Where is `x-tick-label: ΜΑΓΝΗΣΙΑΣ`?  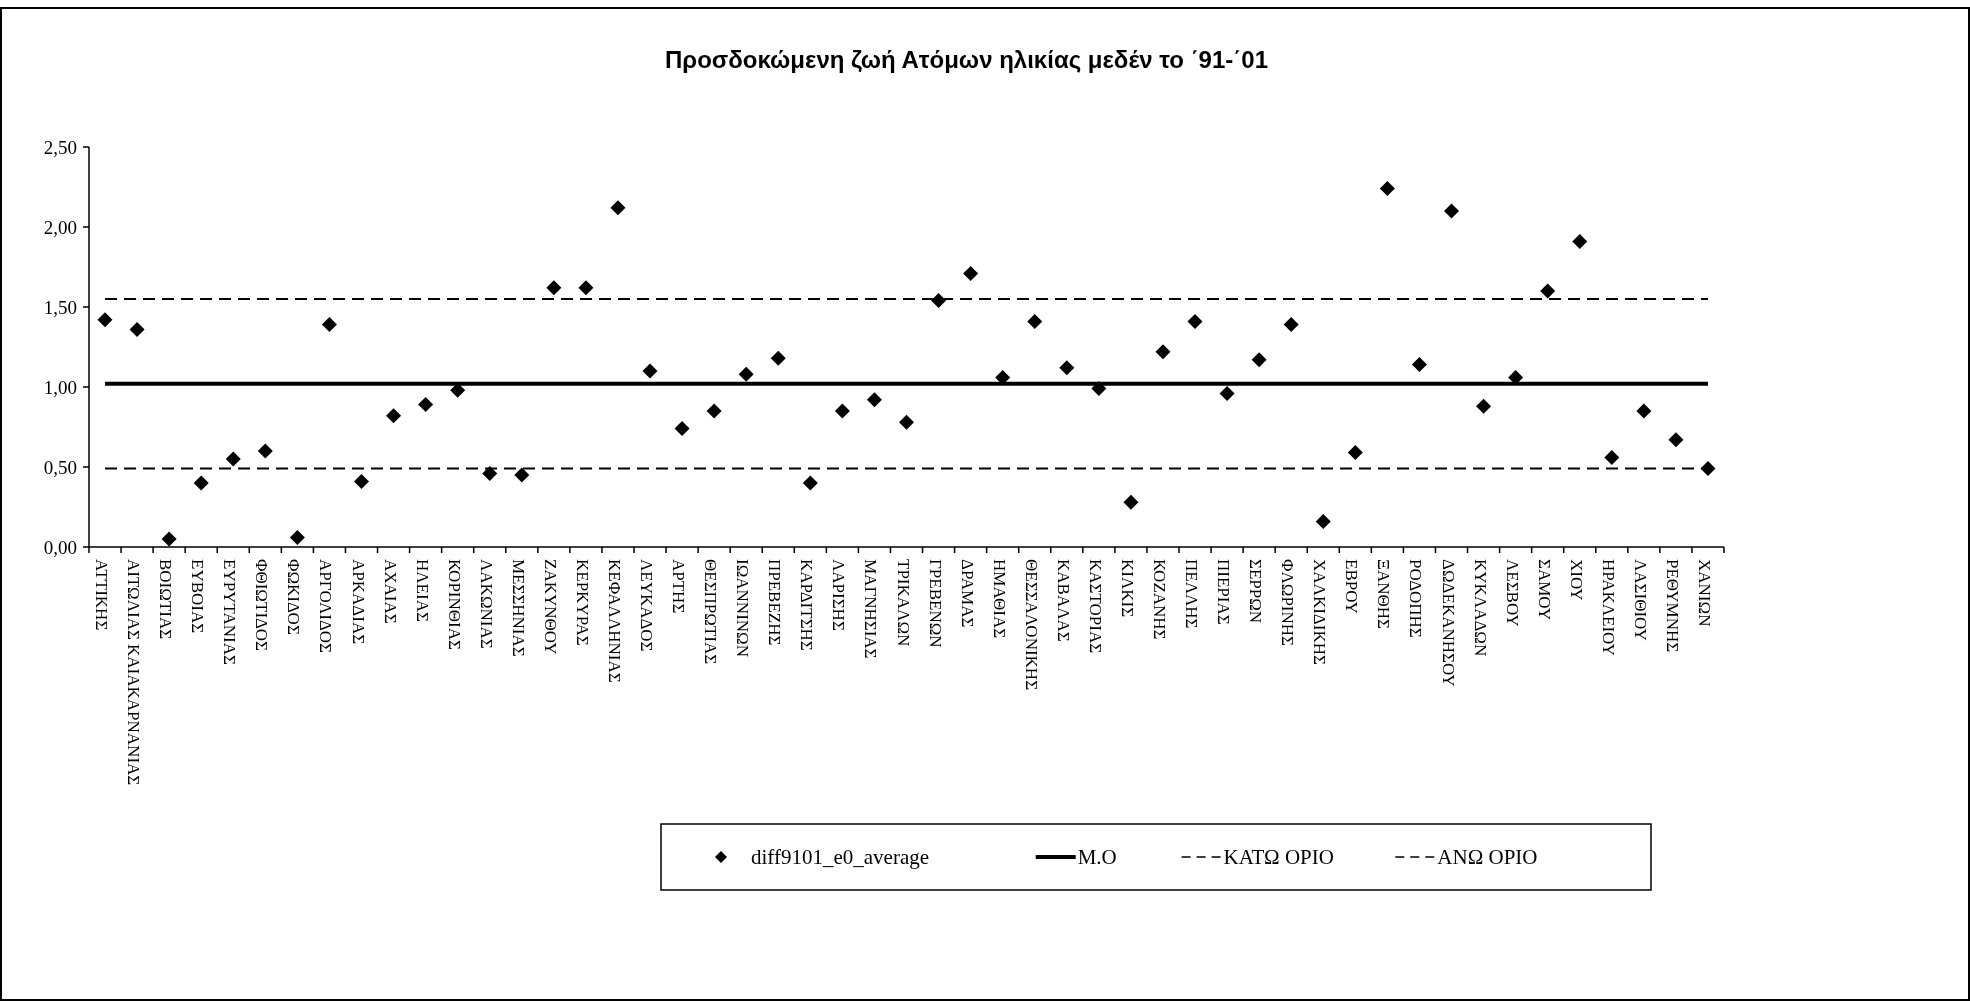
x-tick-label: ΜΑΓΝΗΣΙΑΣ is located at coordinates (871, 609).